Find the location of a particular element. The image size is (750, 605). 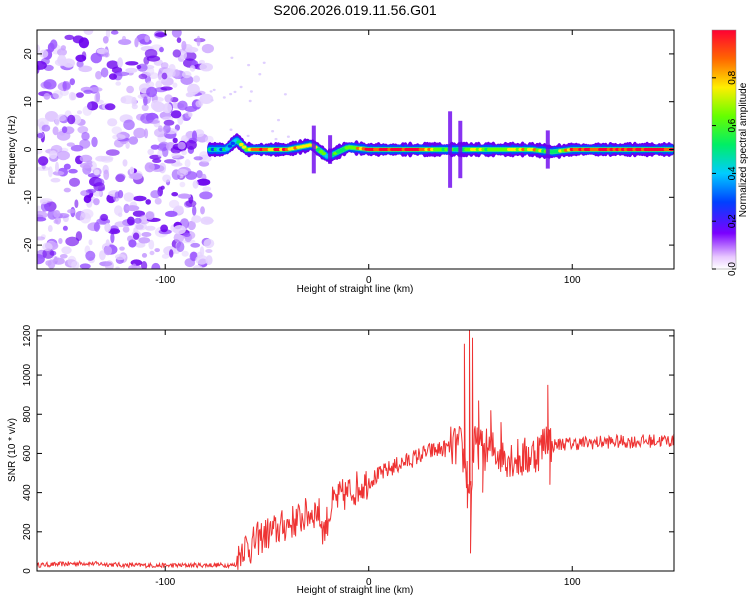

y-tick-label: 20 is located at coordinates (28, 54).